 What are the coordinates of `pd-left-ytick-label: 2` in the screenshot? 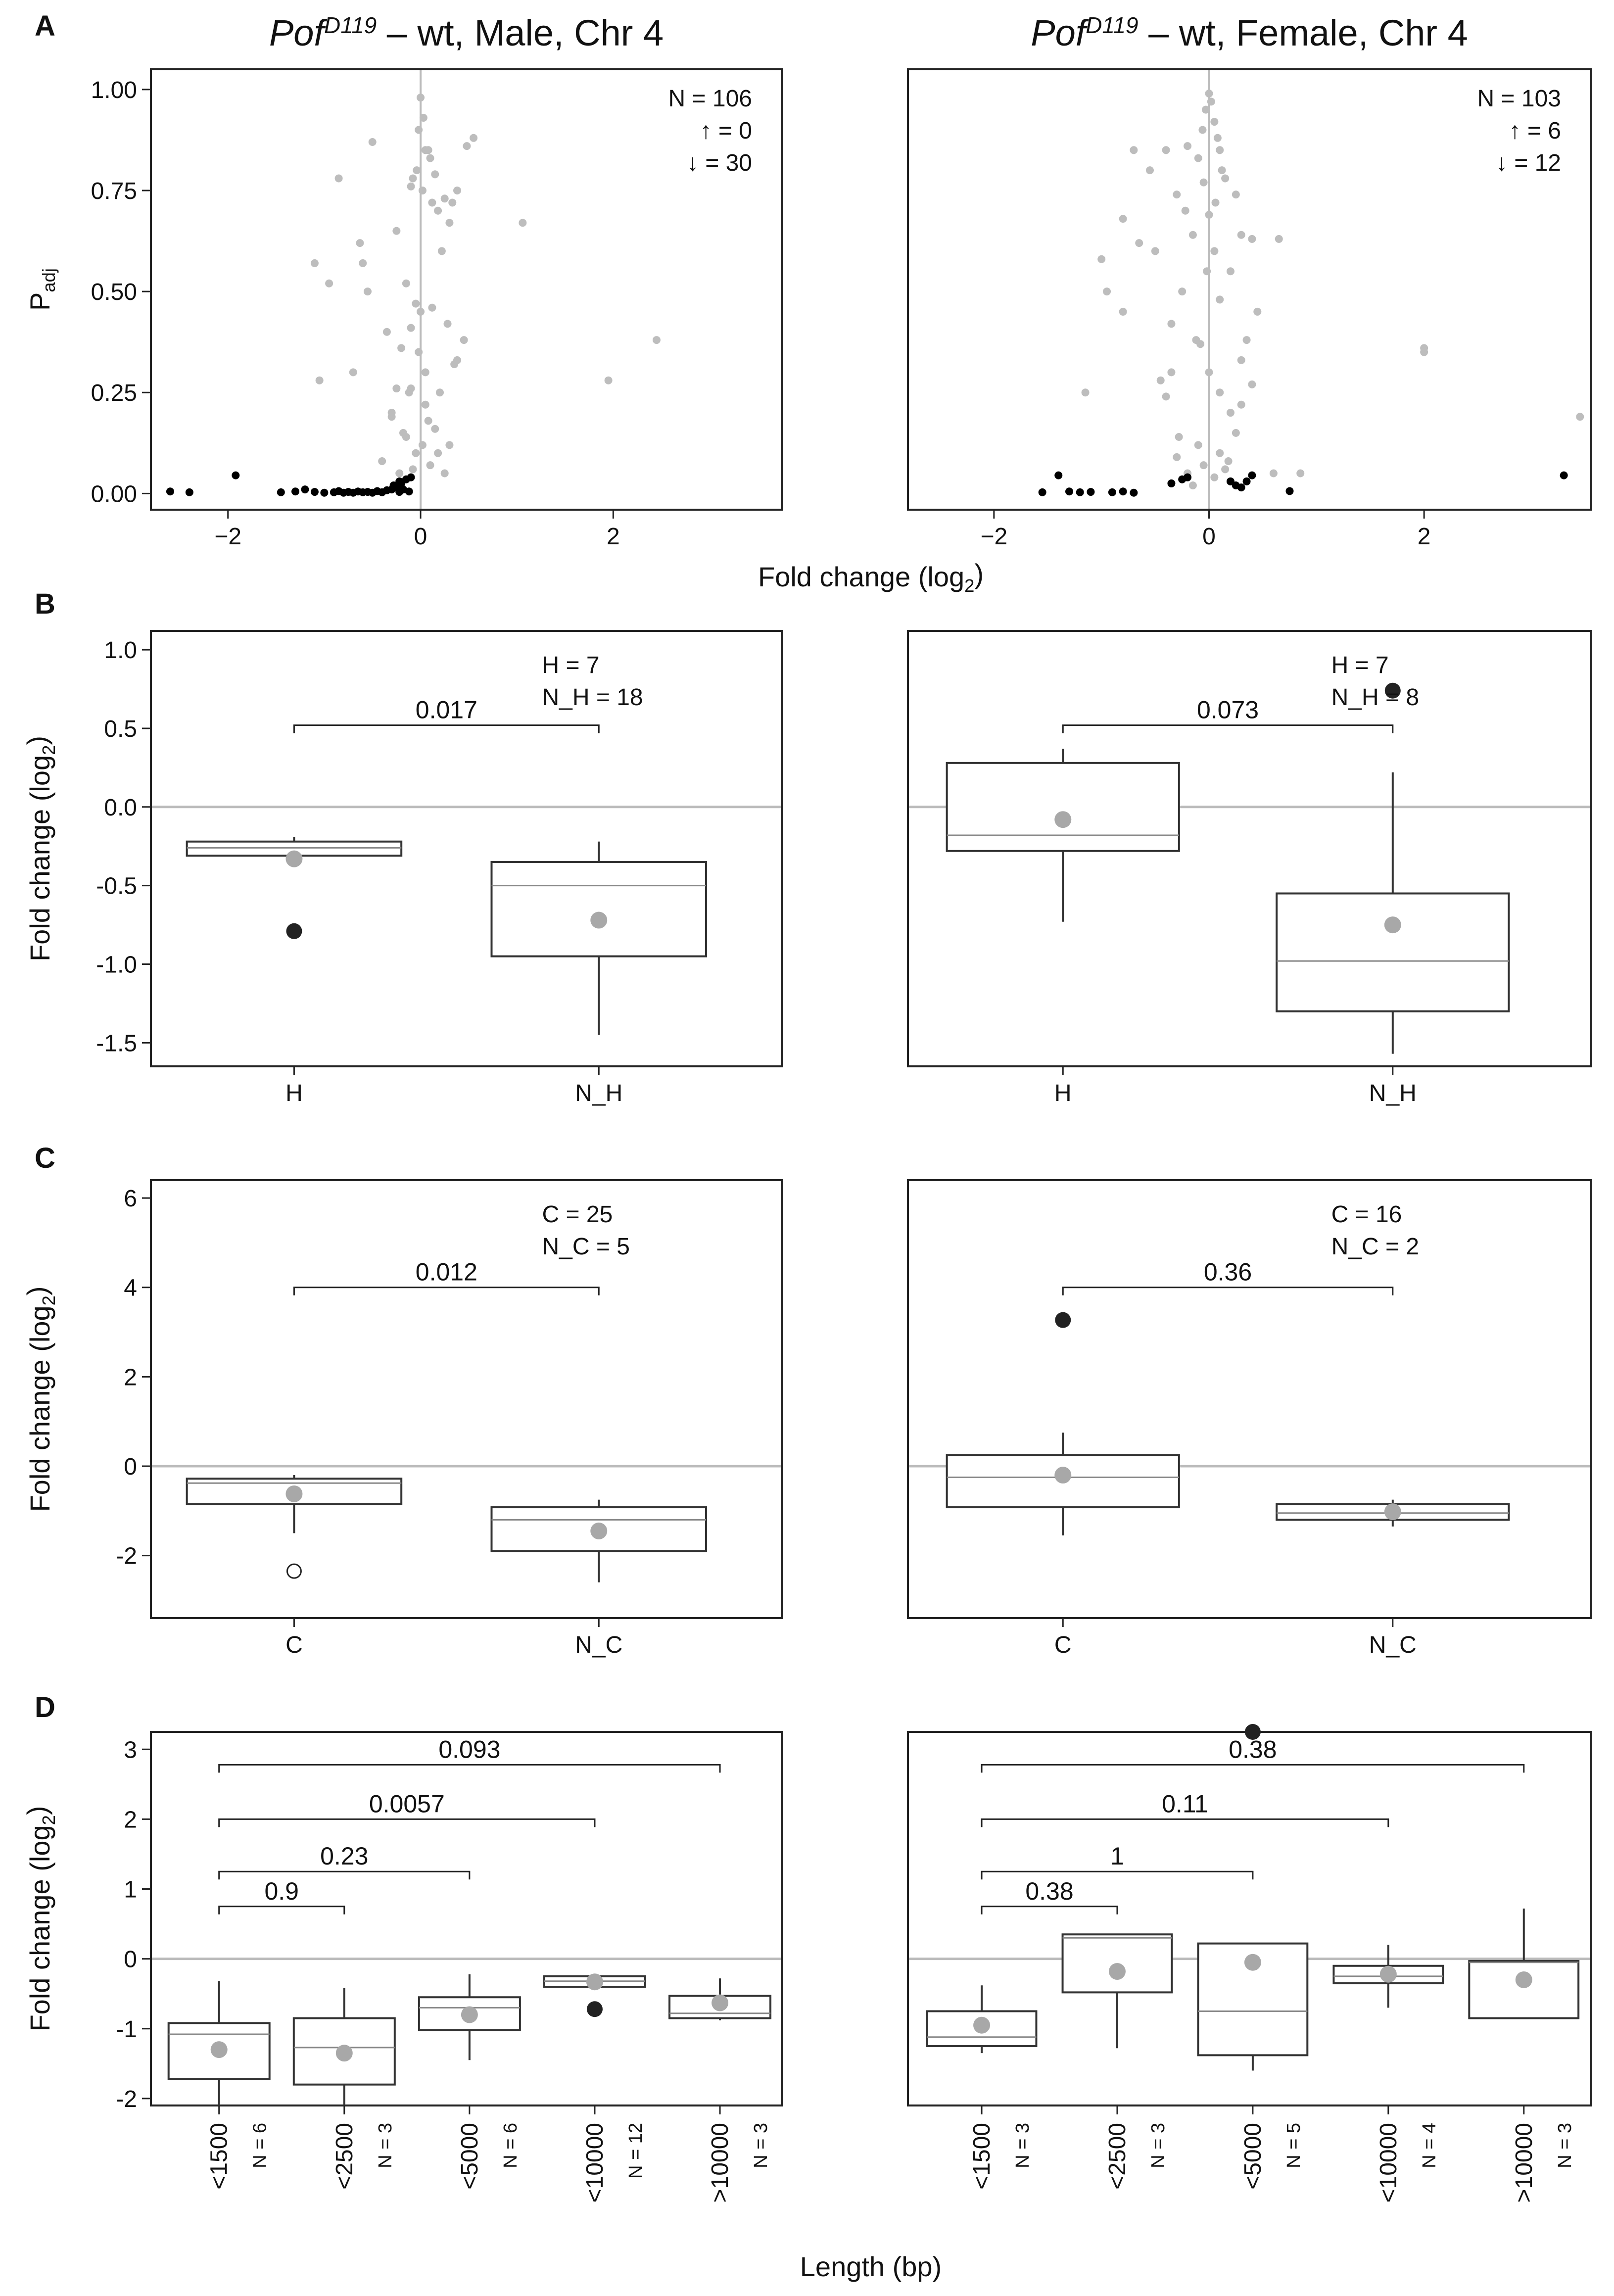 It's located at (130, 1820).